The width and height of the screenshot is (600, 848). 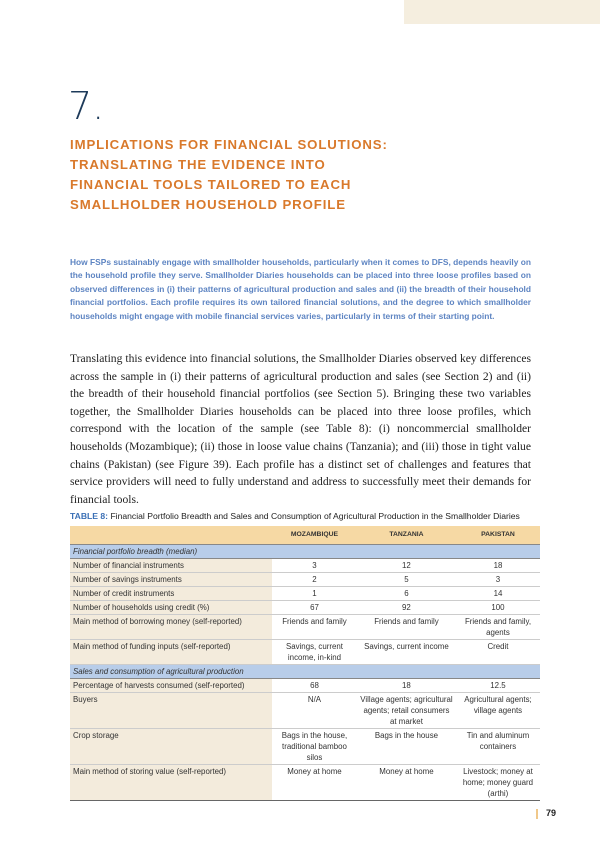 What do you see at coordinates (406, 607) in the screenshot?
I see `table-cell: 92` at bounding box center [406, 607].